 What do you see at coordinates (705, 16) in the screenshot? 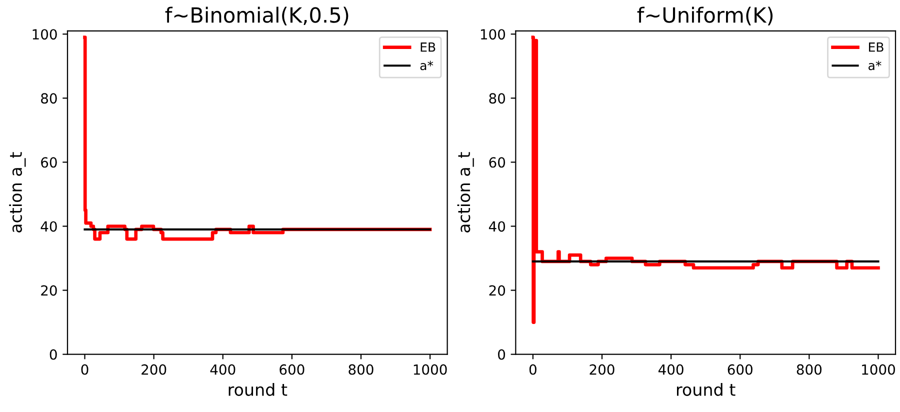
I see `chart-title: f~Uniform(K)` at bounding box center [705, 16].